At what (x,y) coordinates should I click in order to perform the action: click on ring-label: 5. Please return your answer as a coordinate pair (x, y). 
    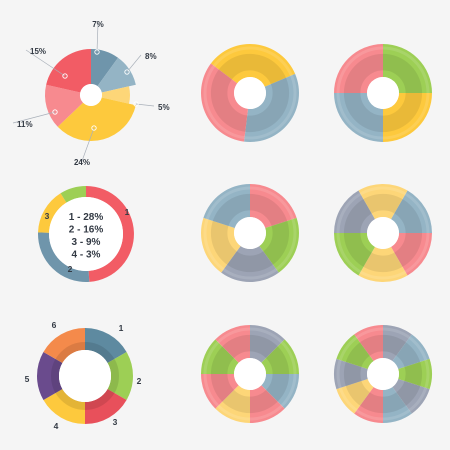
    Looking at the image, I should click on (27, 379).